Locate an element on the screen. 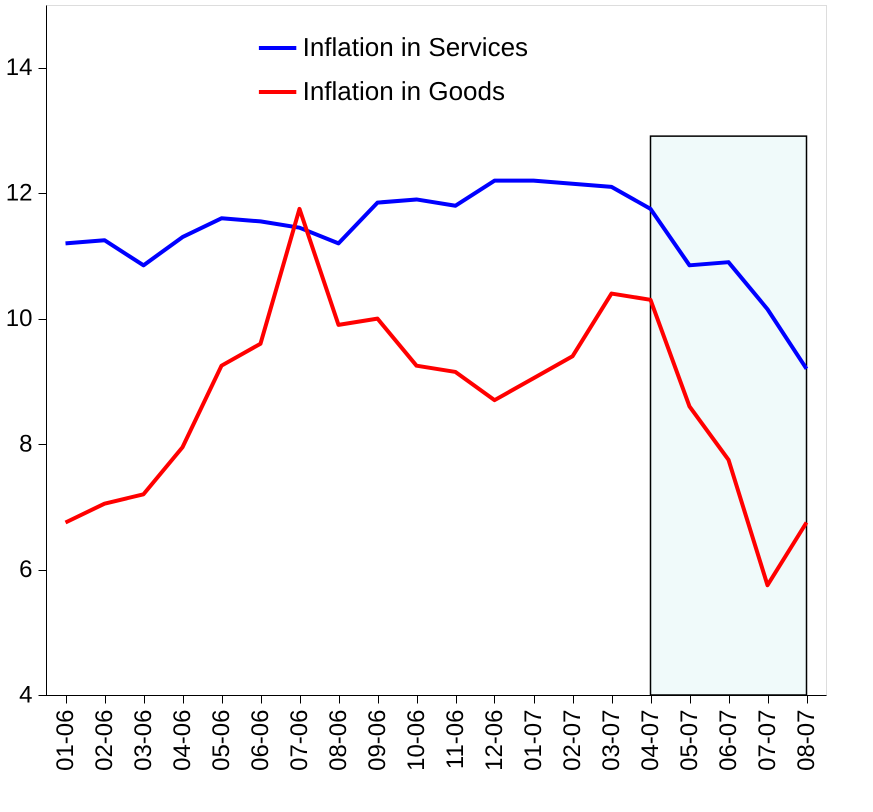 Image resolution: width=873 pixels, height=812 pixels. x-tick-label: 01-07 is located at coordinates (533, 740).